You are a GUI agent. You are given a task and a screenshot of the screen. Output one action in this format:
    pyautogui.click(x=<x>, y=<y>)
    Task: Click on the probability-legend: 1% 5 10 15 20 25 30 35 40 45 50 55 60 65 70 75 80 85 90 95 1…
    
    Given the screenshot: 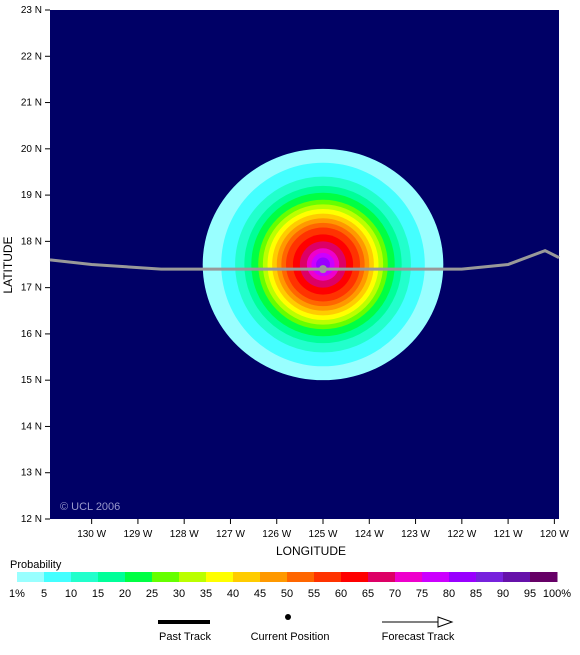 What is the action you would take?
    pyautogui.click(x=290, y=586)
    